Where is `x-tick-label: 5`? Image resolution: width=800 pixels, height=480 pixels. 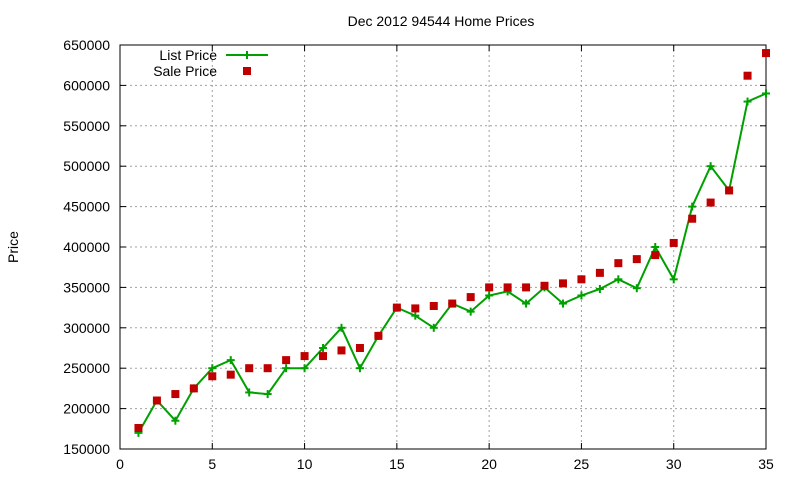 x-tick-label: 5 is located at coordinates (212, 464).